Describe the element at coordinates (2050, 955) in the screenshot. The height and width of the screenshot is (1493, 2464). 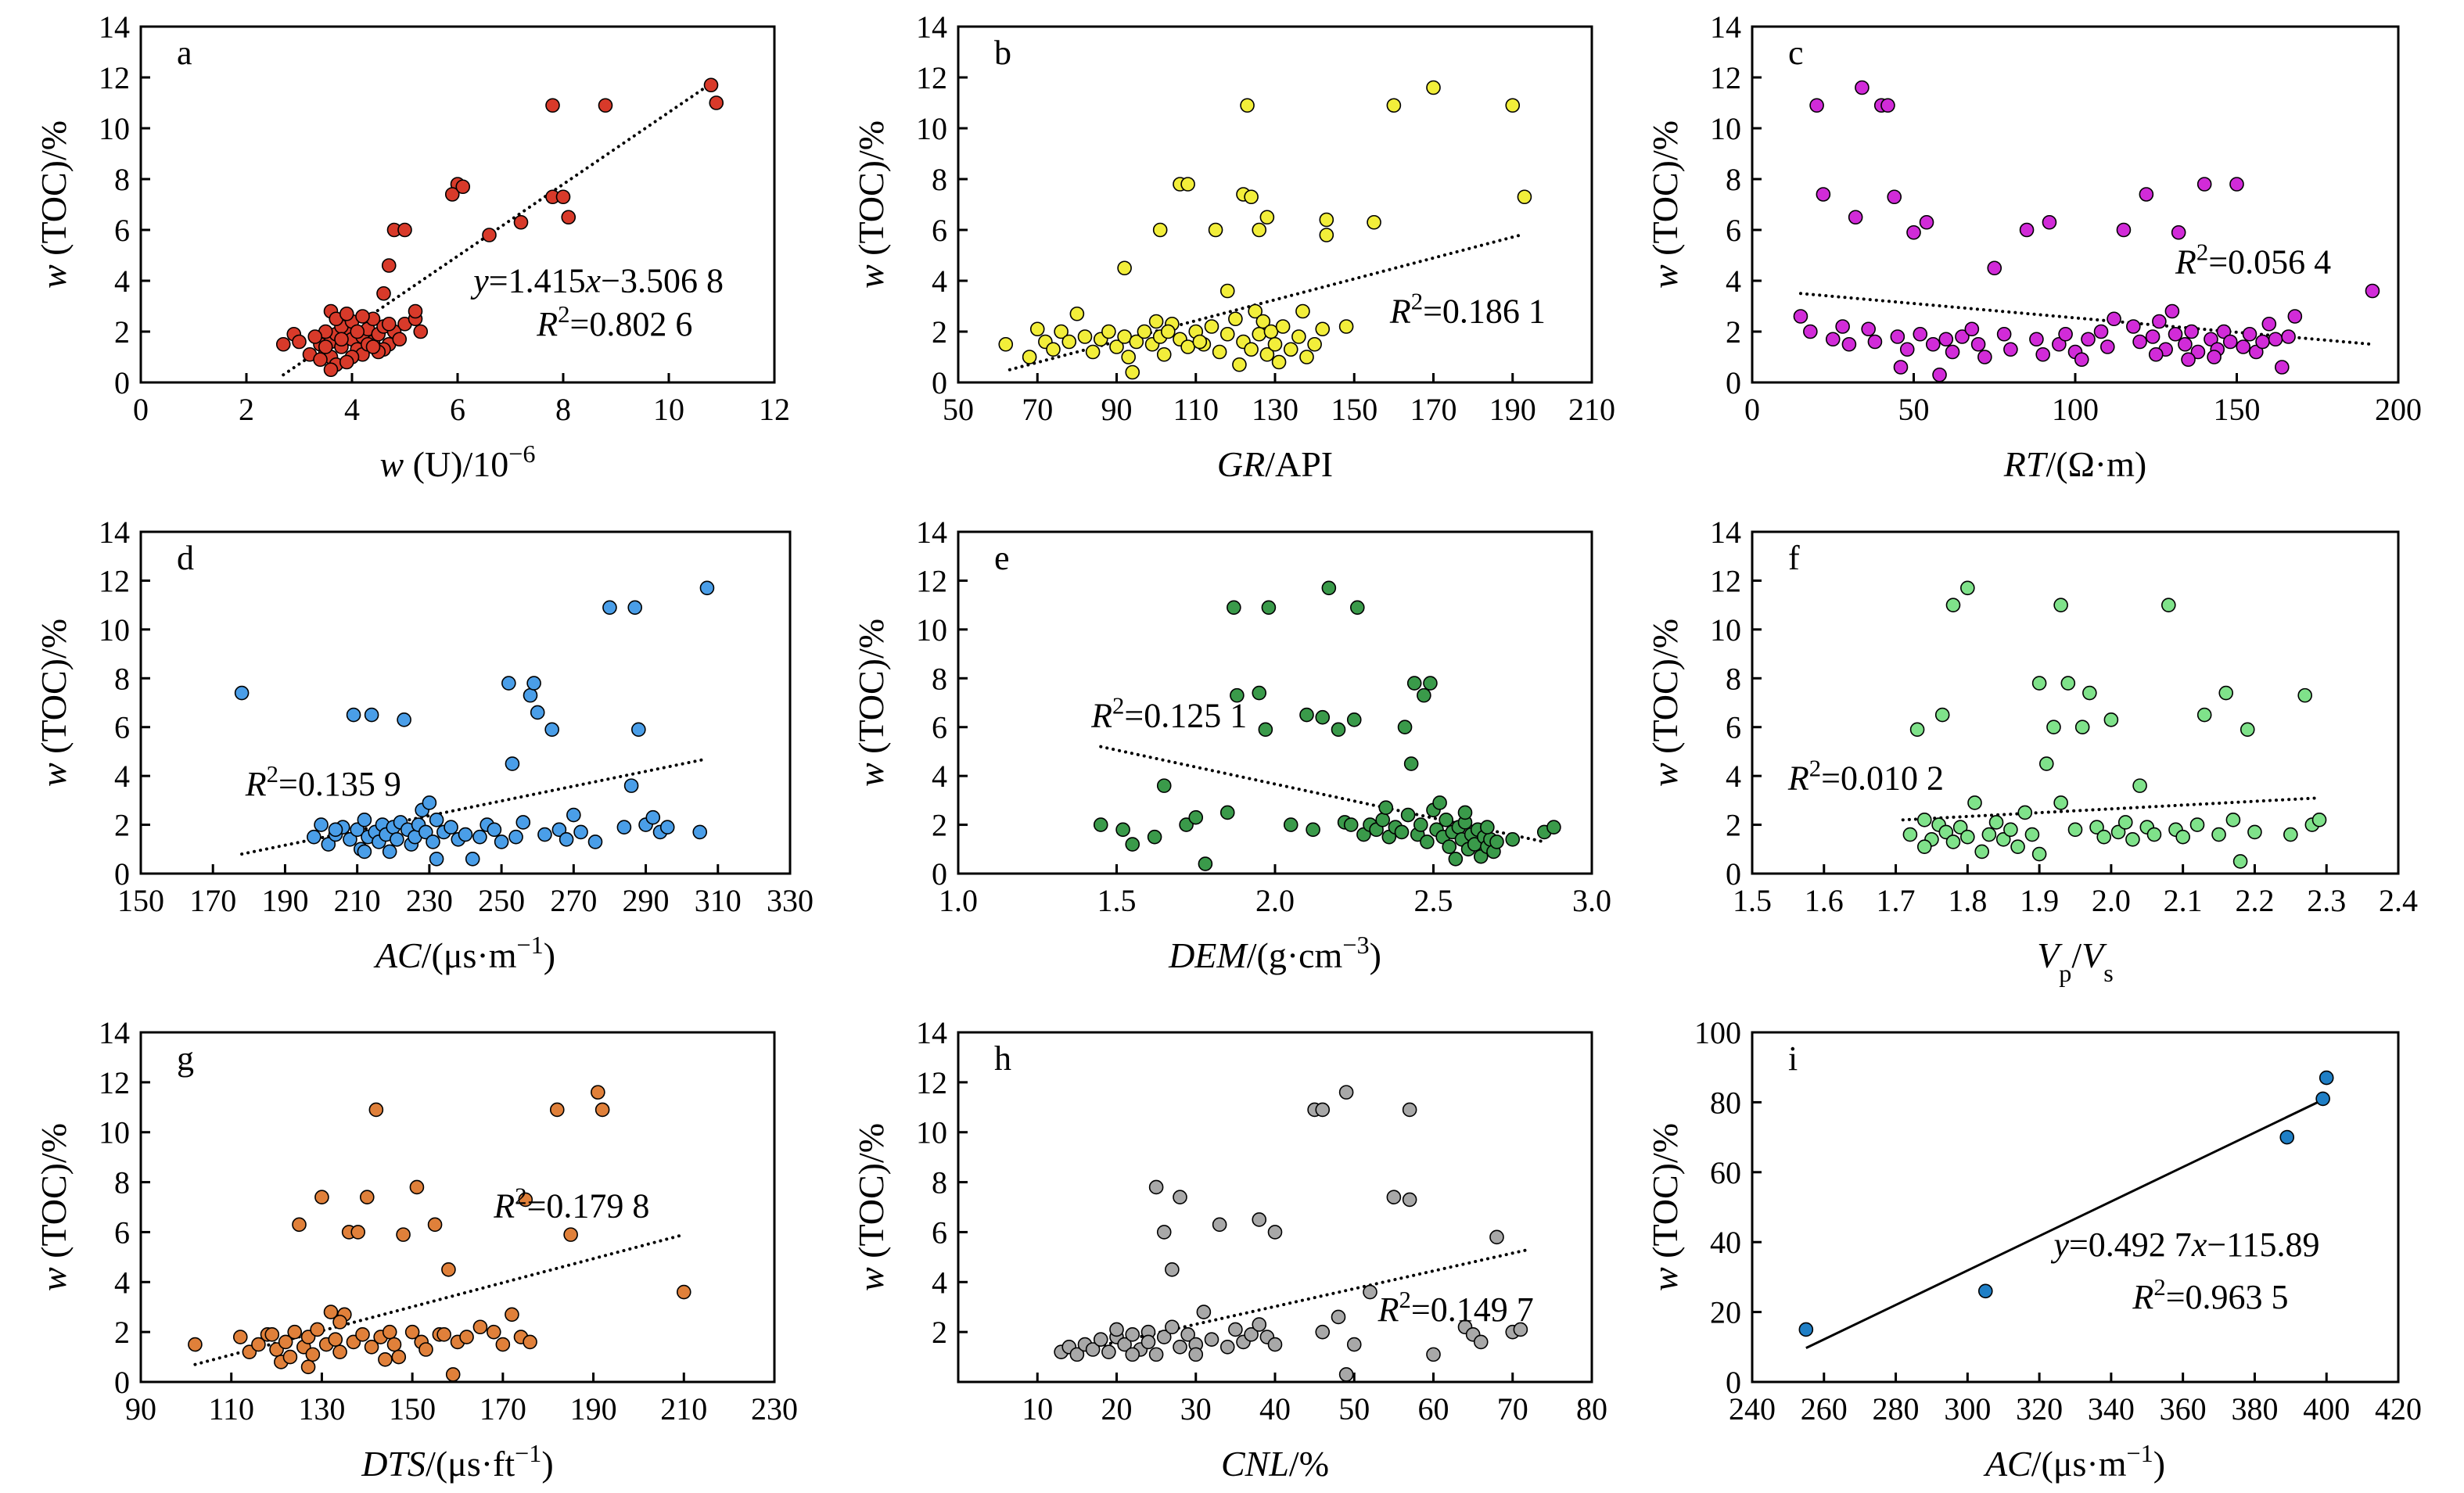
I see `x-axis-label-part: V` at that location.